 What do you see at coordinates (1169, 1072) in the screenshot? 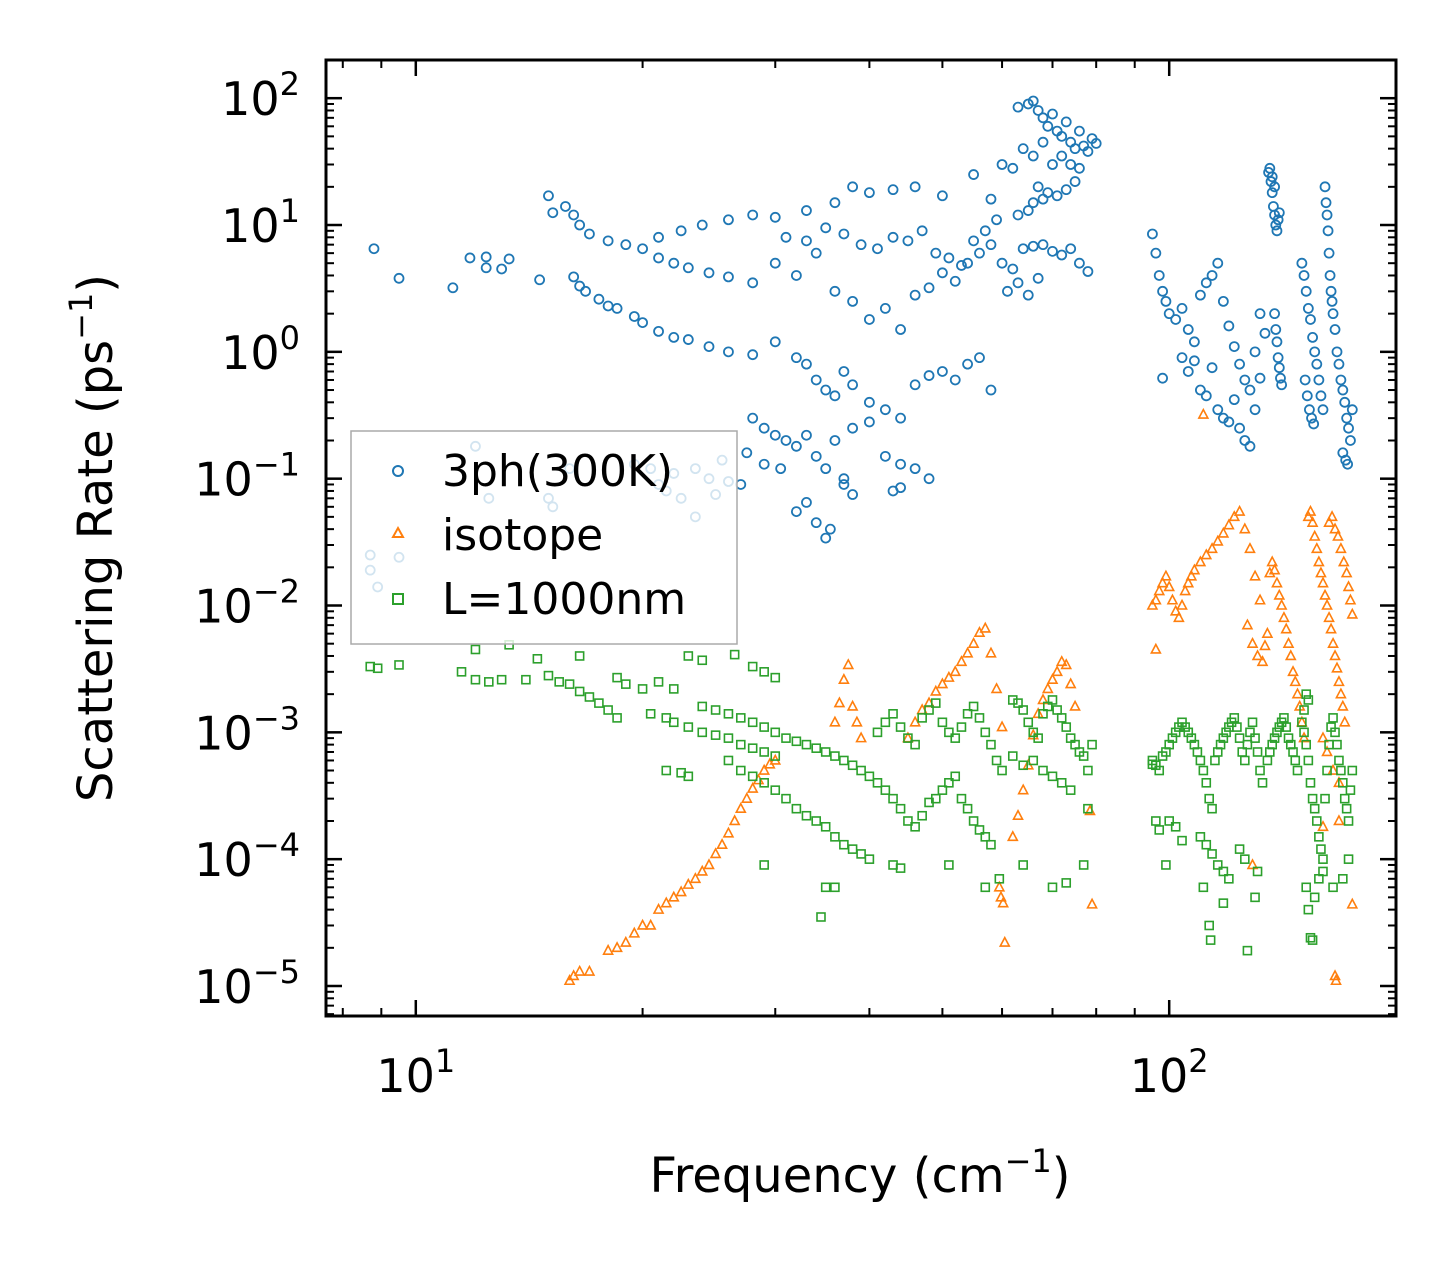
I see `x-tick-label: 102` at bounding box center [1169, 1072].